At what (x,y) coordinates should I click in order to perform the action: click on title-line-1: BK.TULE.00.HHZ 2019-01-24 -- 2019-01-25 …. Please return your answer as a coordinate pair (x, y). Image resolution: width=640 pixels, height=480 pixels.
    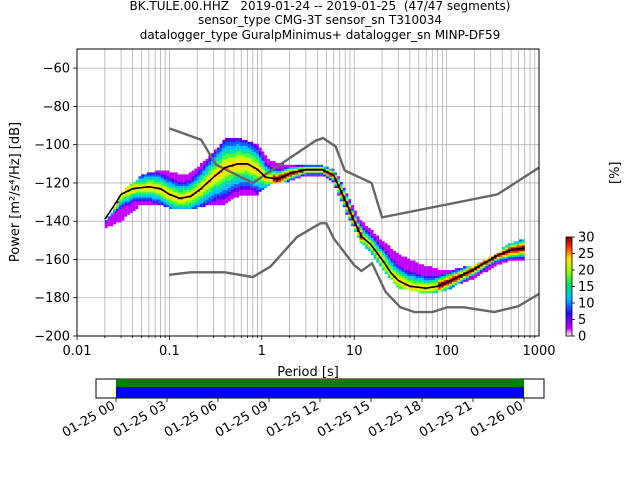
    Looking at the image, I should click on (320, 6).